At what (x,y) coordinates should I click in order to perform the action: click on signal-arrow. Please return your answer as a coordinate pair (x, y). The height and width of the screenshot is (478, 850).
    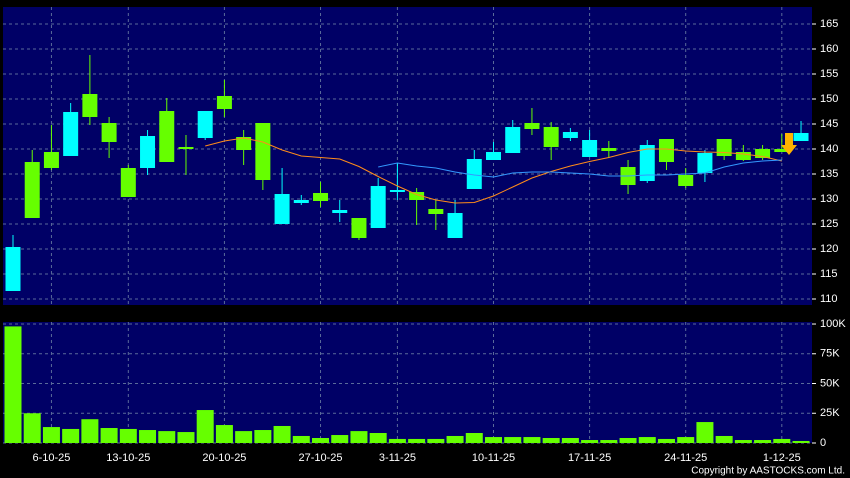
    Looking at the image, I should click on (789, 144).